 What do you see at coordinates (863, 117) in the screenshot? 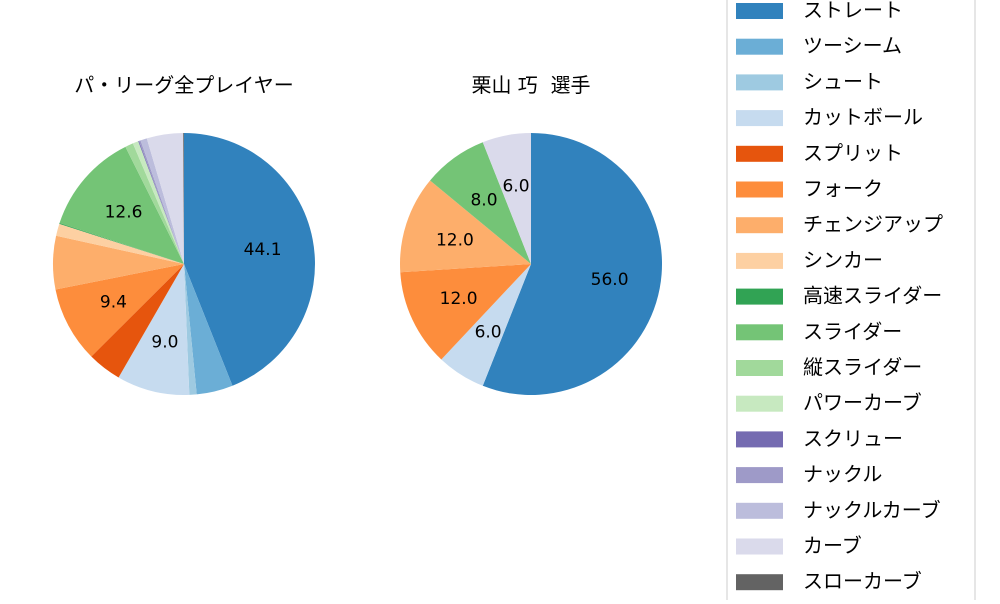
I see `legend-label: カットボール` at bounding box center [863, 117].